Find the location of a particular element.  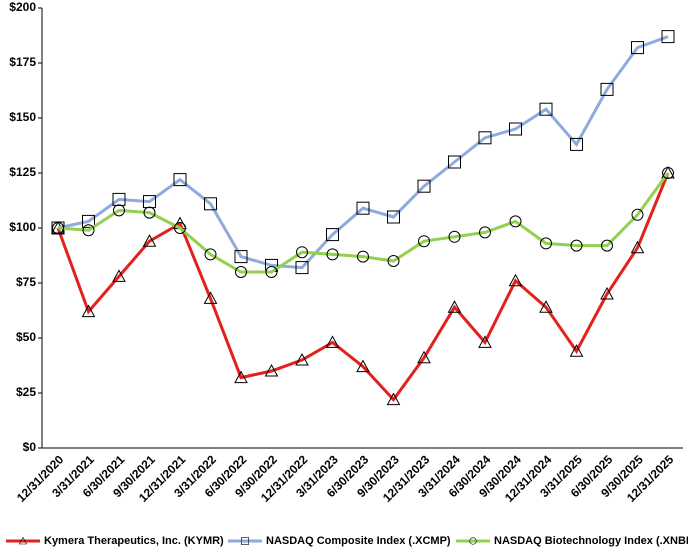

legend-label: NASDAQ Composite Index (.XCMP) is located at coordinates (358, 541).